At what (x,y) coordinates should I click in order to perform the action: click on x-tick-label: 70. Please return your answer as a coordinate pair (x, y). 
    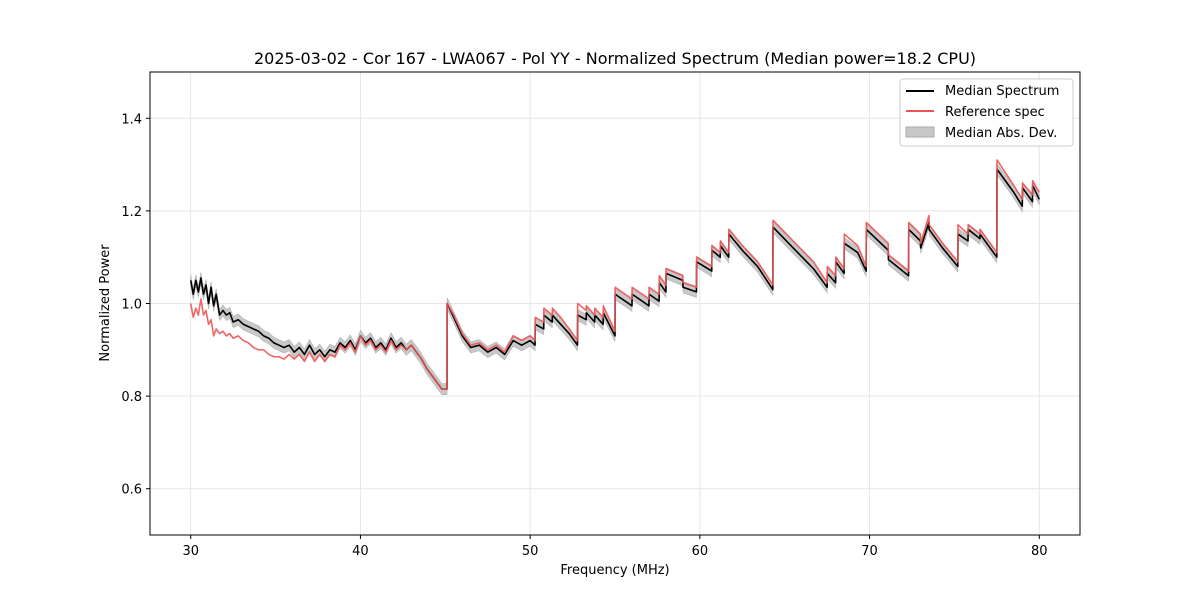
    Looking at the image, I should click on (869, 551).